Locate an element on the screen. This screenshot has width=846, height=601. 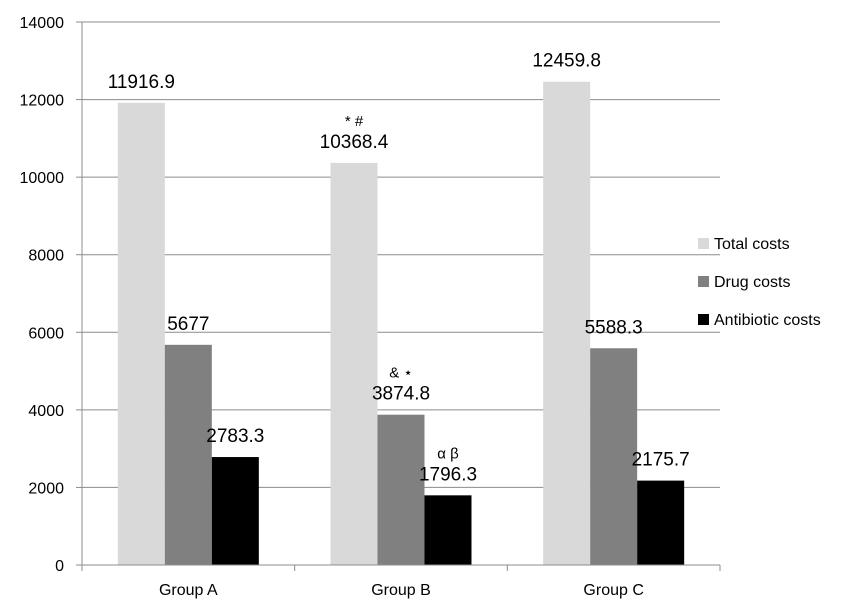
data-label: 2783.3 is located at coordinates (235, 436).